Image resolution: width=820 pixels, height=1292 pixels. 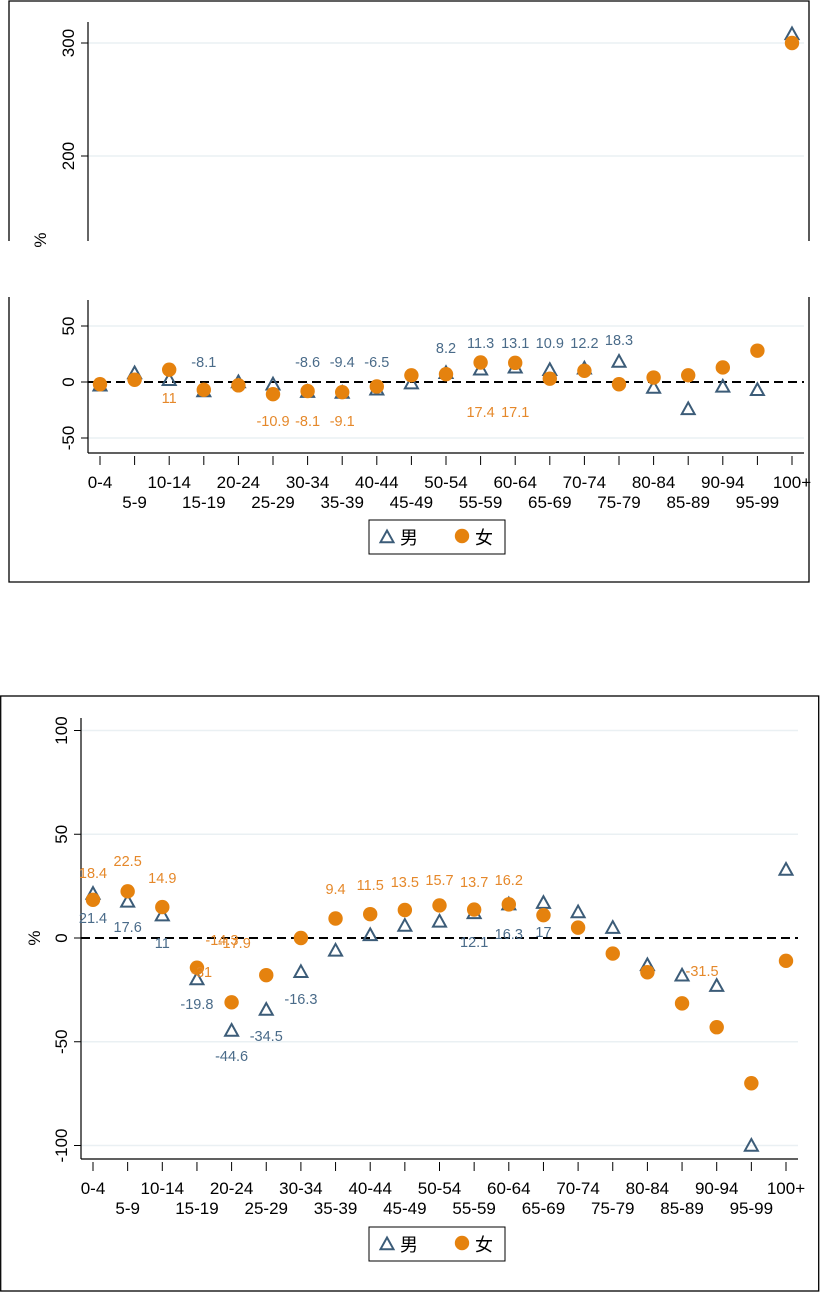 I want to click on x-tick-label: 30-34, so click(x=300, y=1188).